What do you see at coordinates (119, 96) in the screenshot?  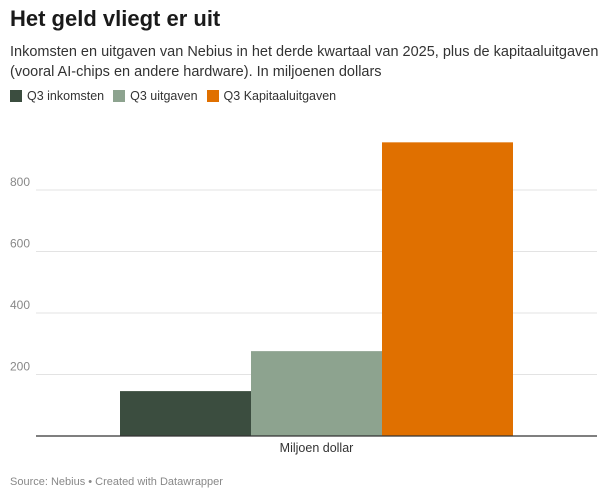 I see `legend-swatch-uitgaven` at bounding box center [119, 96].